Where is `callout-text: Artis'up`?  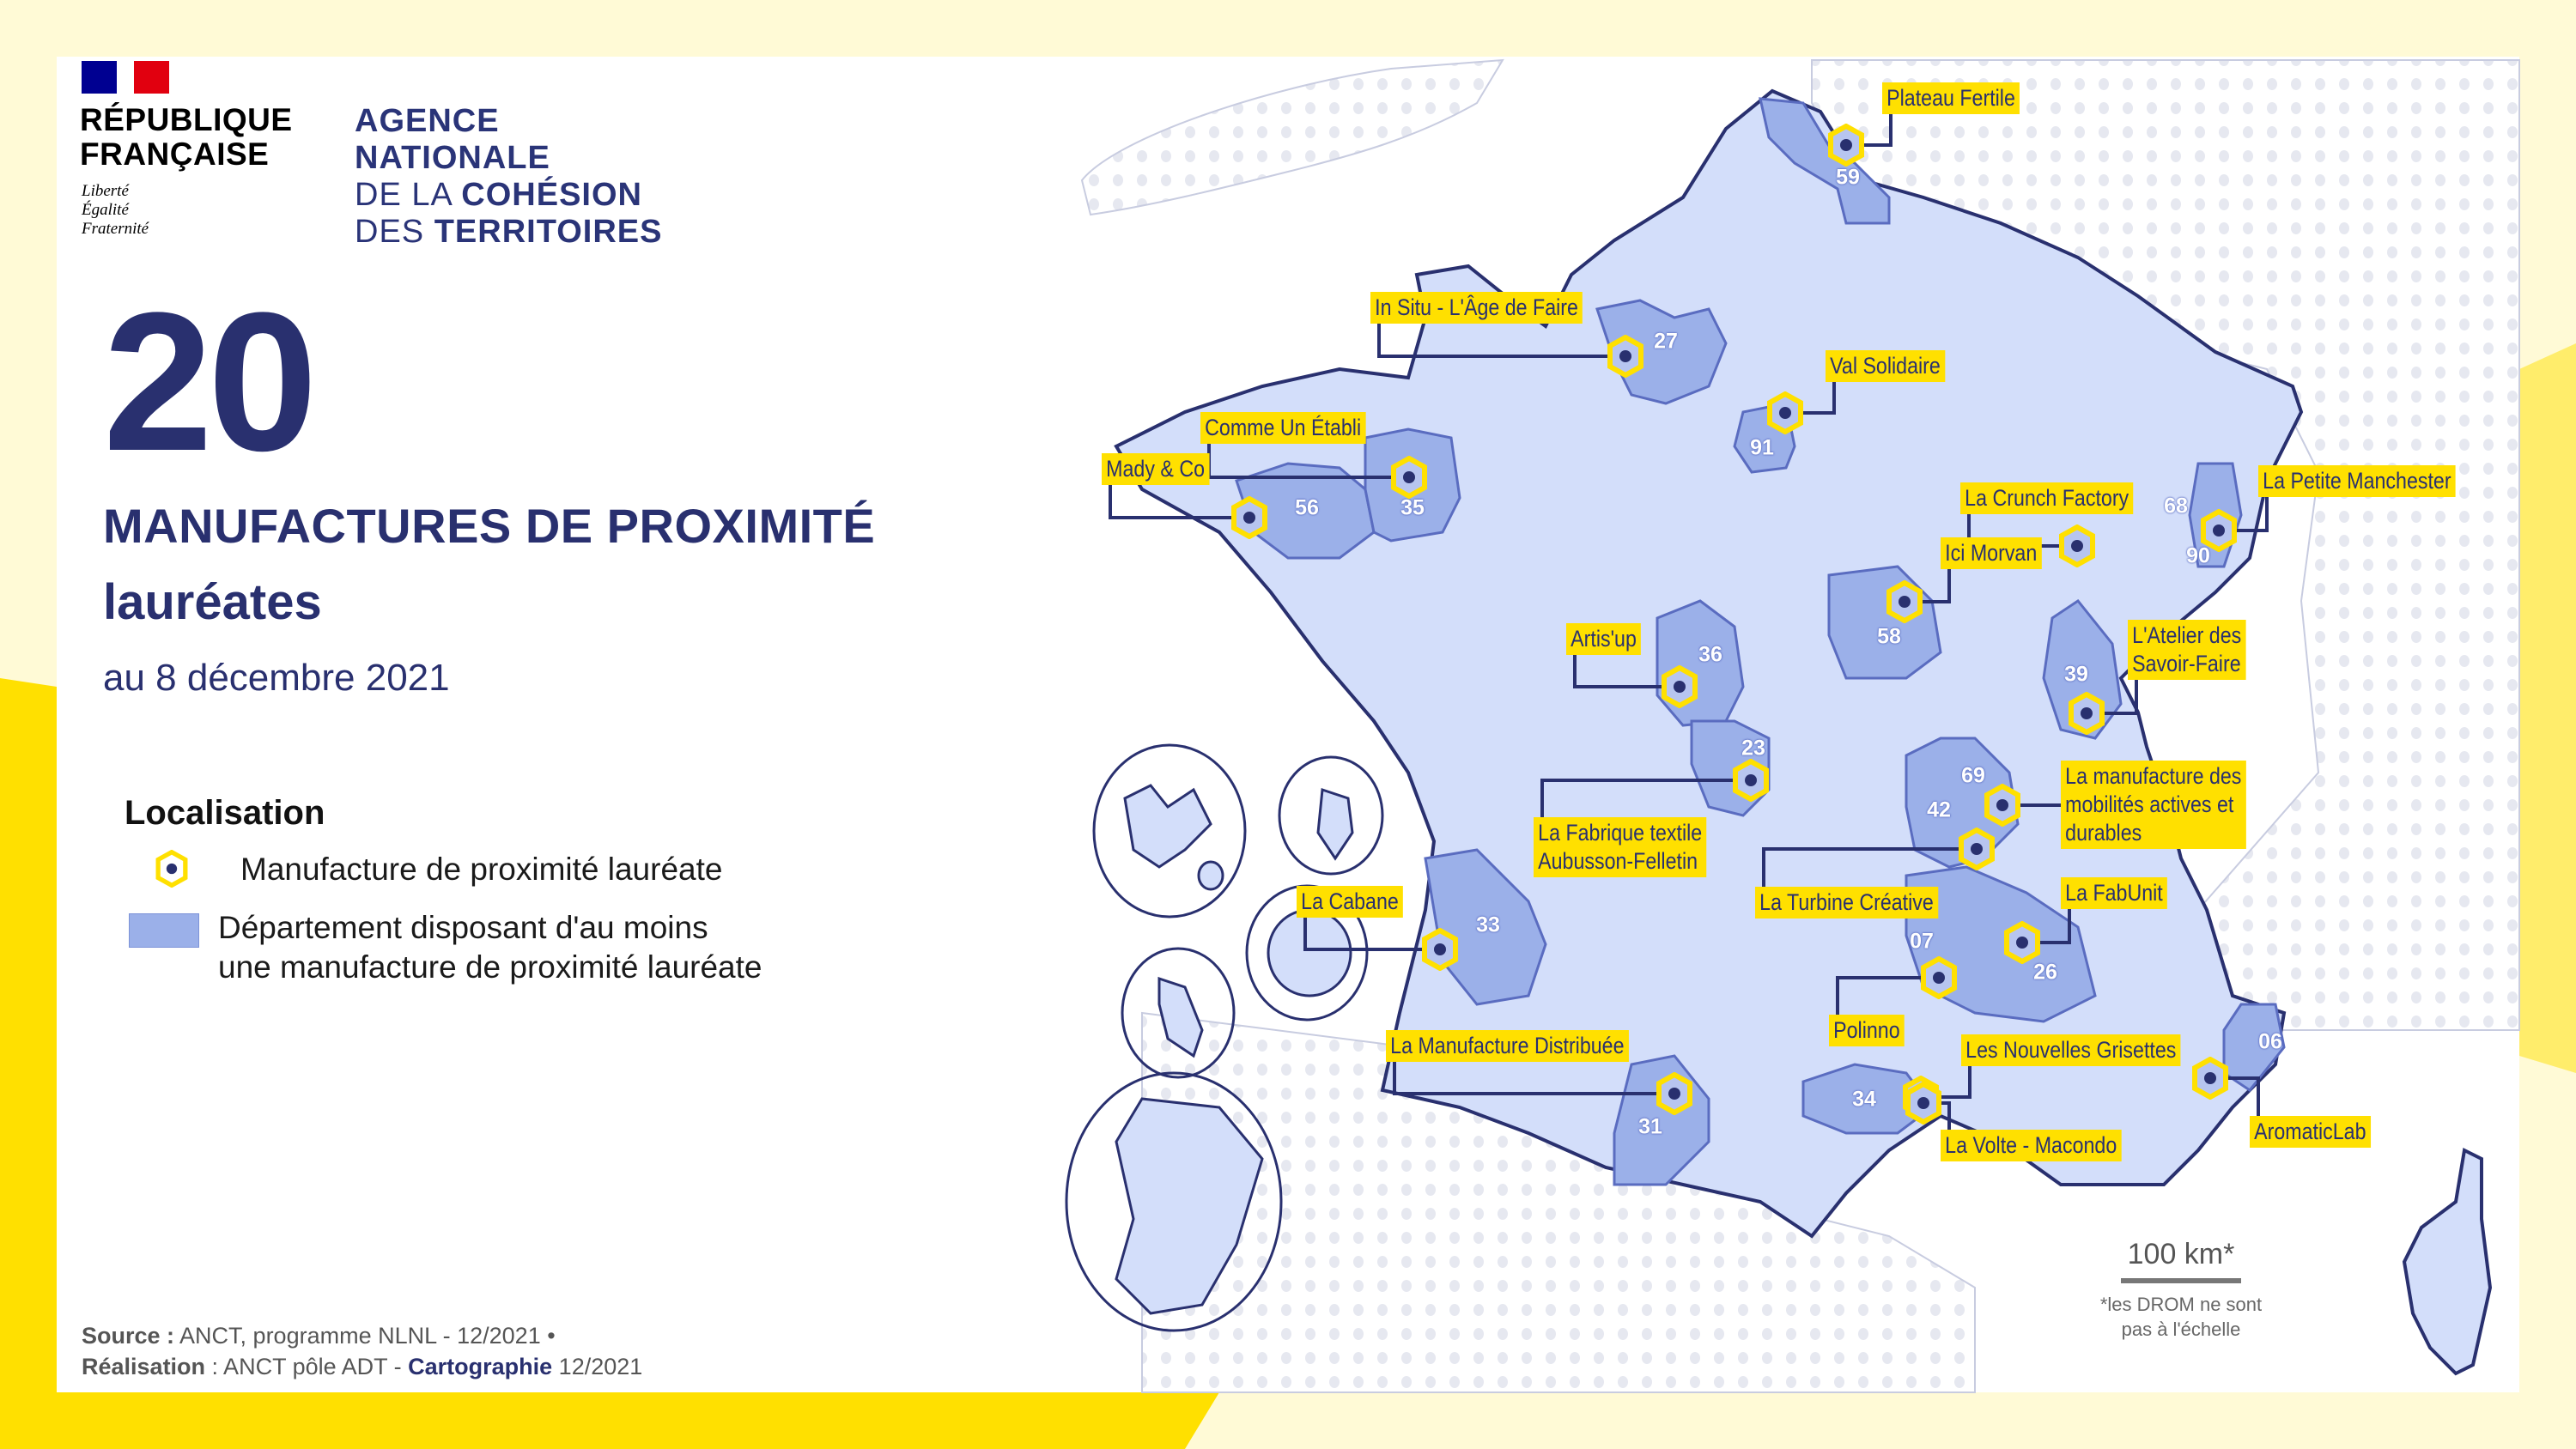 callout-text: Artis'up is located at coordinates (1604, 639).